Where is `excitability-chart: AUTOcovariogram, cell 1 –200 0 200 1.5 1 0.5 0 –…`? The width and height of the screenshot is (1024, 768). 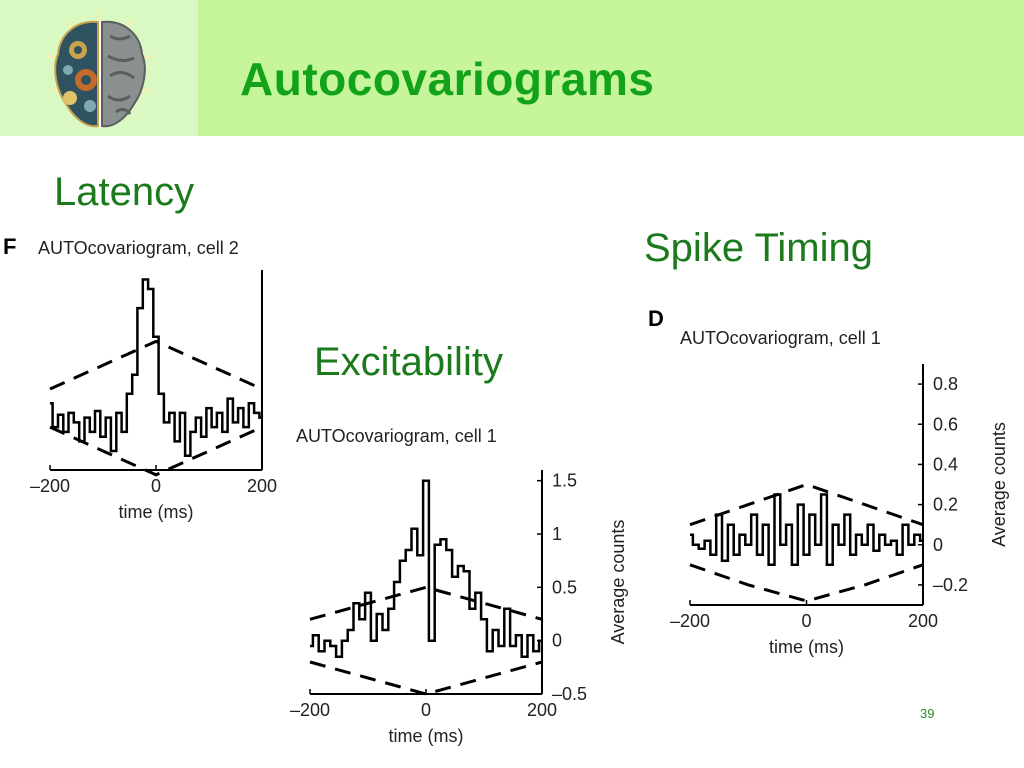
excitability-chart: AUTOcovariogram, cell 1 –200 0 200 1.5 1 0.5 0 –… is located at coordinates (459, 586).